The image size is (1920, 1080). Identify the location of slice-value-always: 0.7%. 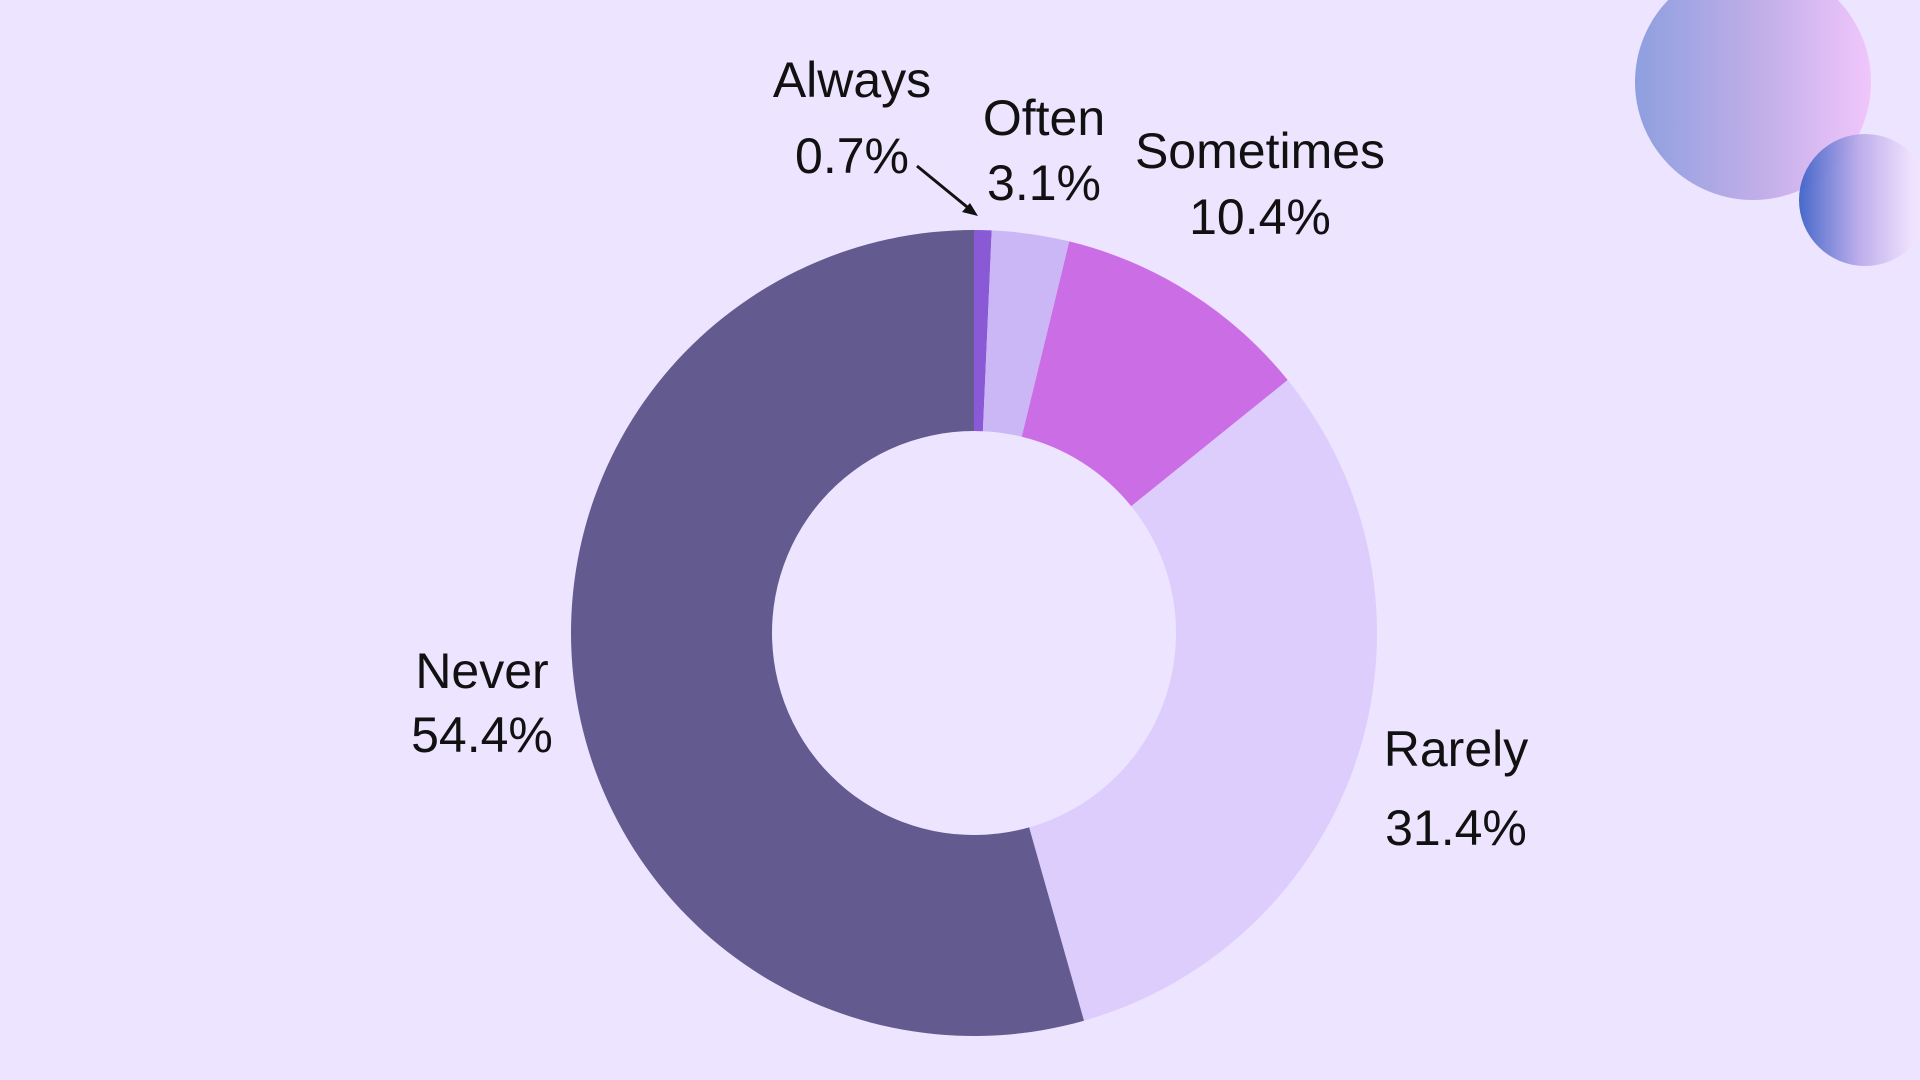
(852, 156).